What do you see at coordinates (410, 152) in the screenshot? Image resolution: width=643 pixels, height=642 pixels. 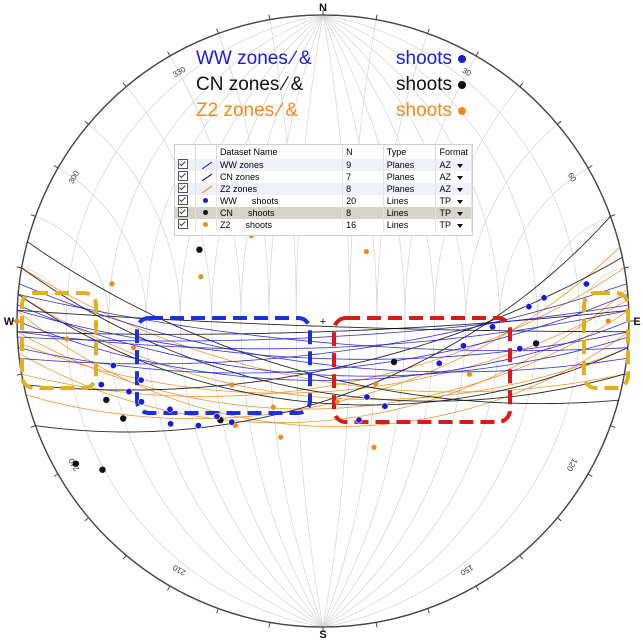 I see `header-type: Type` at bounding box center [410, 152].